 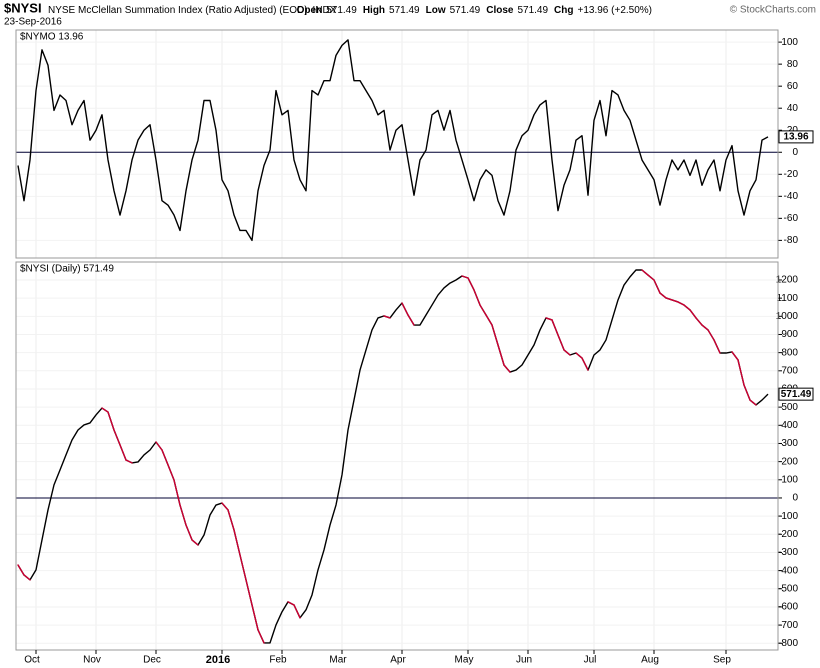 I want to click on x-tick-label: Aug, so click(x=650, y=660).